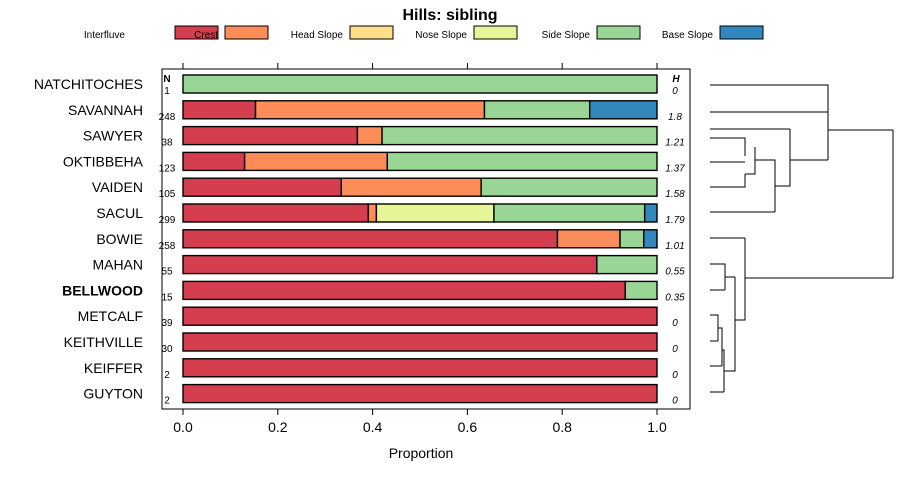 The width and height of the screenshot is (900, 480). What do you see at coordinates (166, 79) in the screenshot?
I see `n-header: N` at bounding box center [166, 79].